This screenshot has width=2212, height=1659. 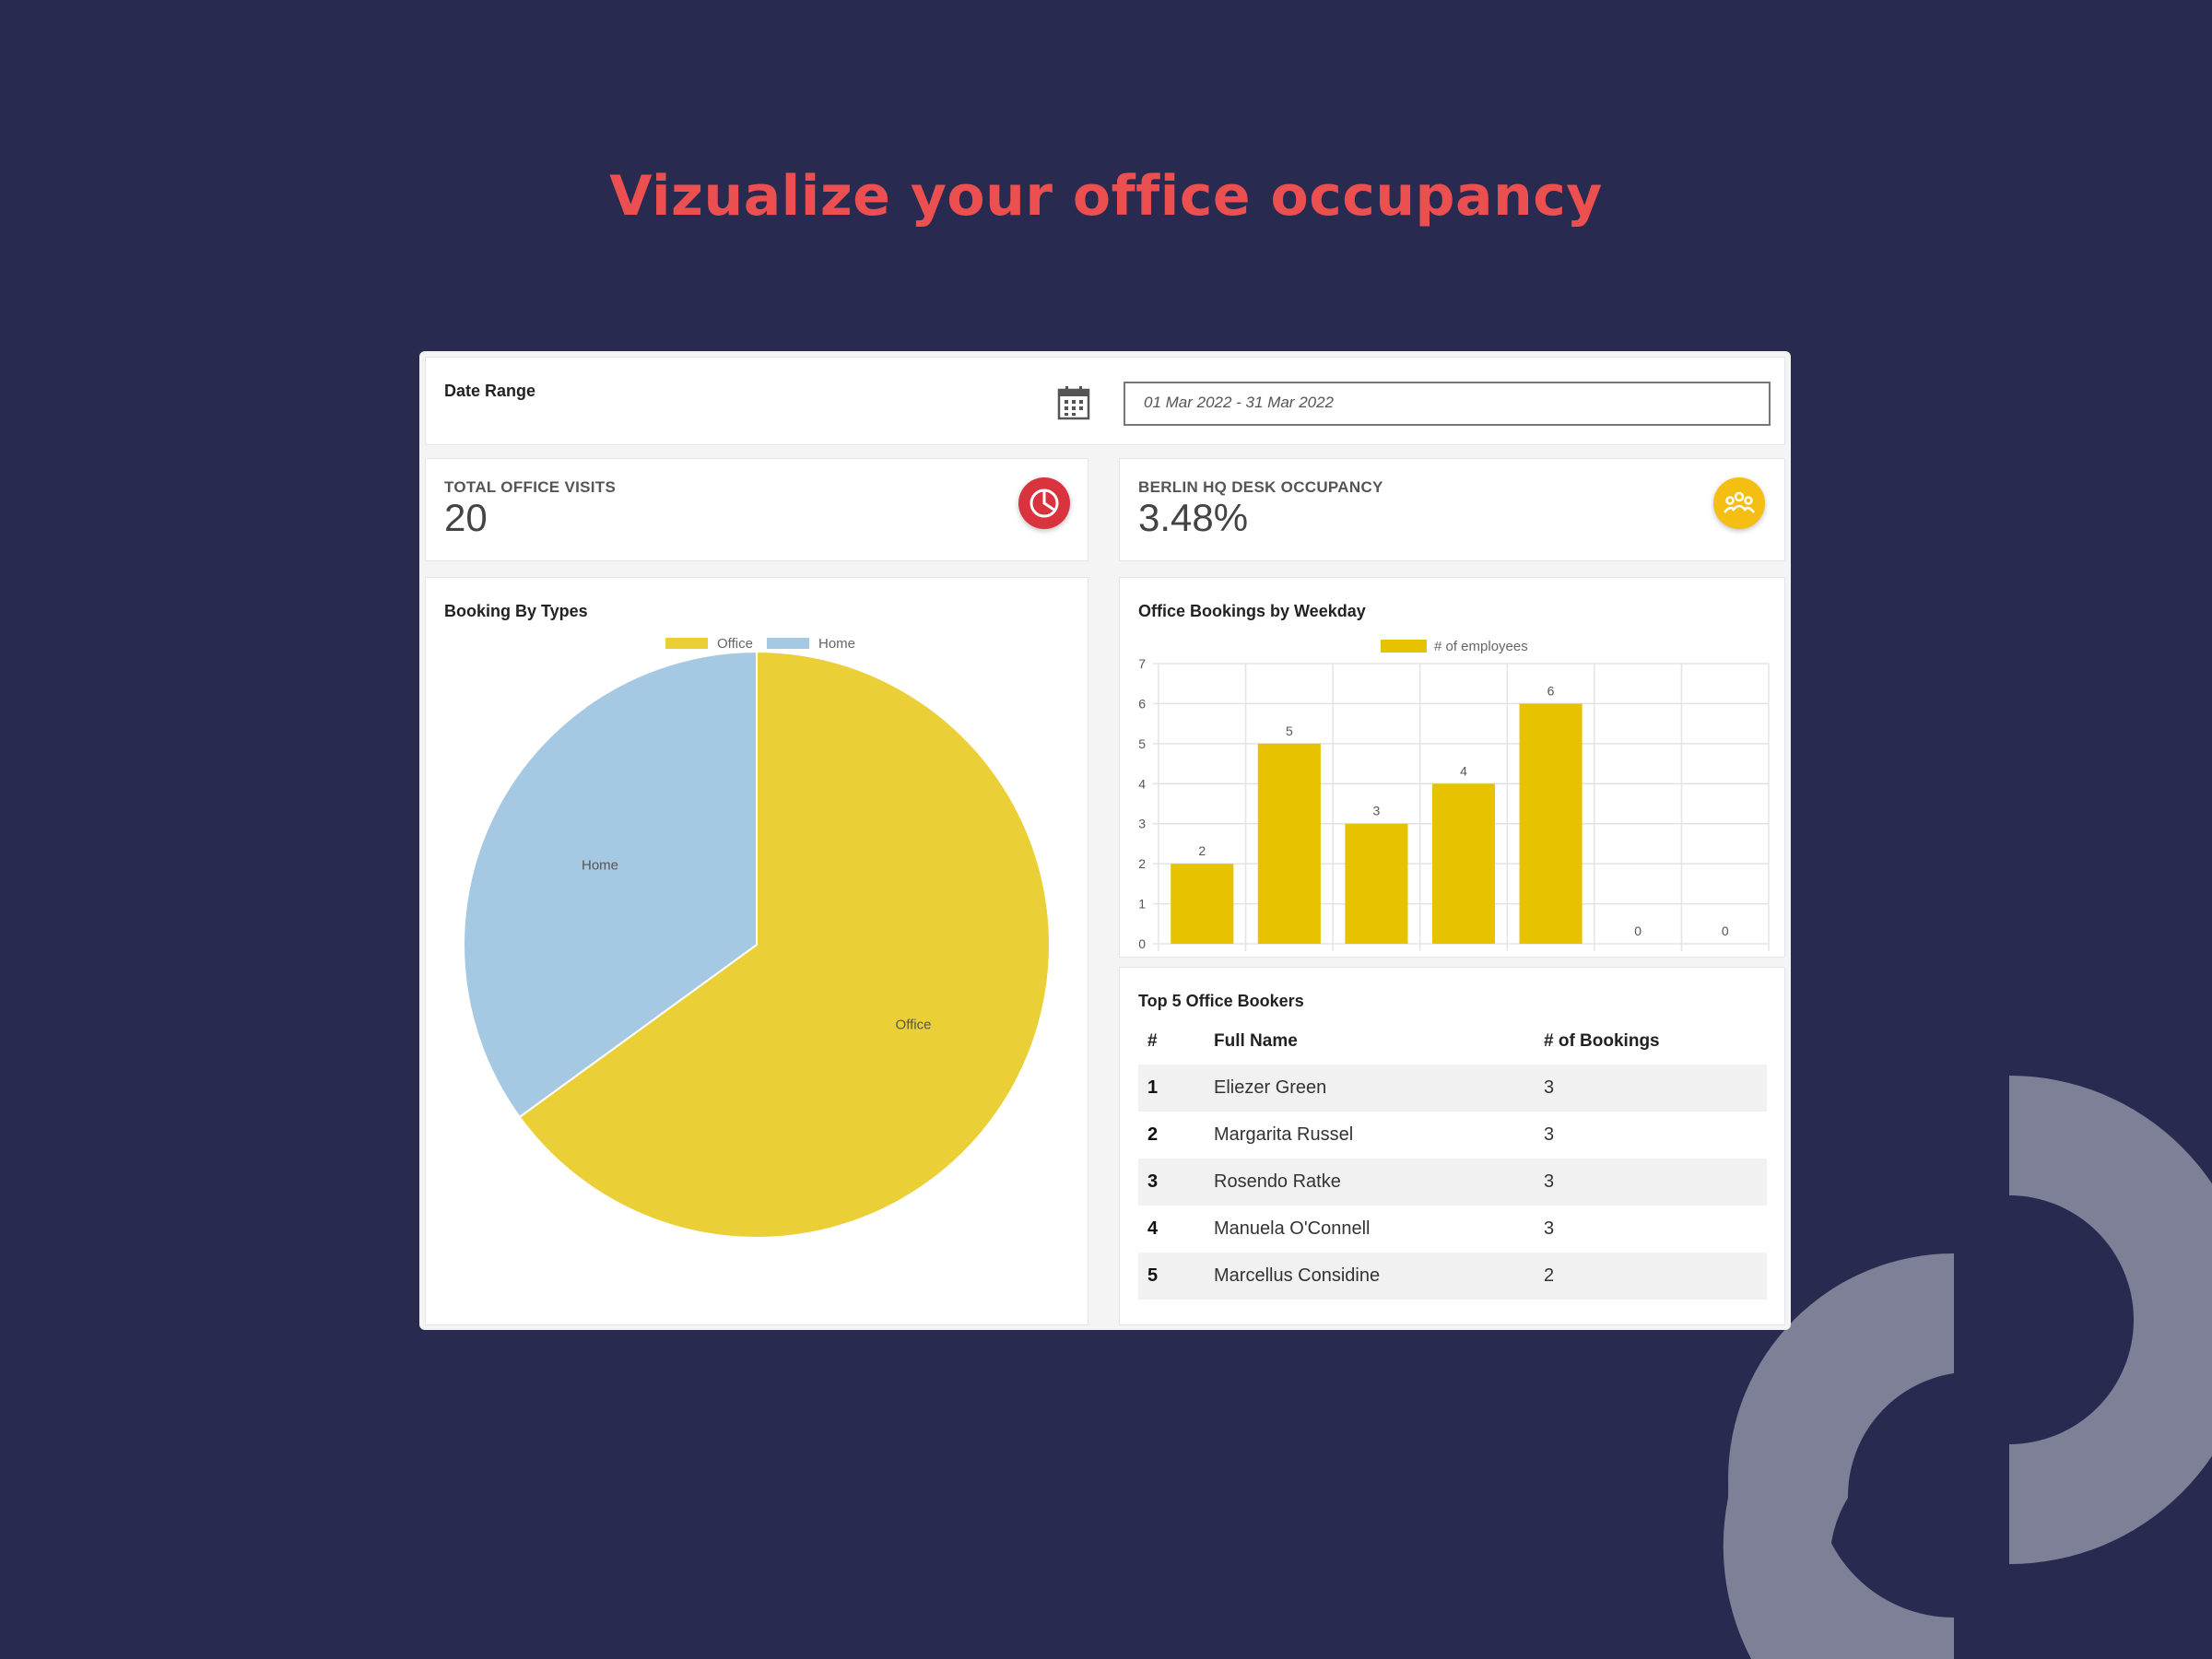 I want to click on bar-value-label: 6, so click(x=1551, y=690).